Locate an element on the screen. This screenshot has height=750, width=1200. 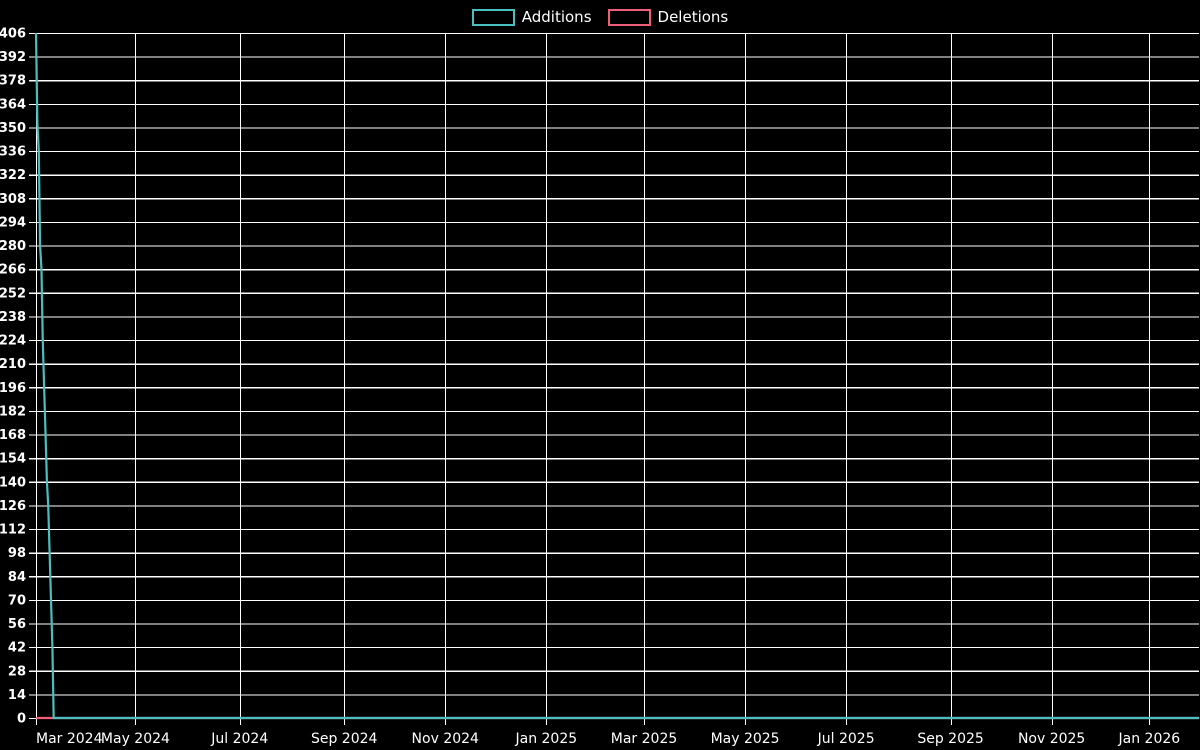
x-axis-tick-label: Mar 2024 is located at coordinates (69, 739).